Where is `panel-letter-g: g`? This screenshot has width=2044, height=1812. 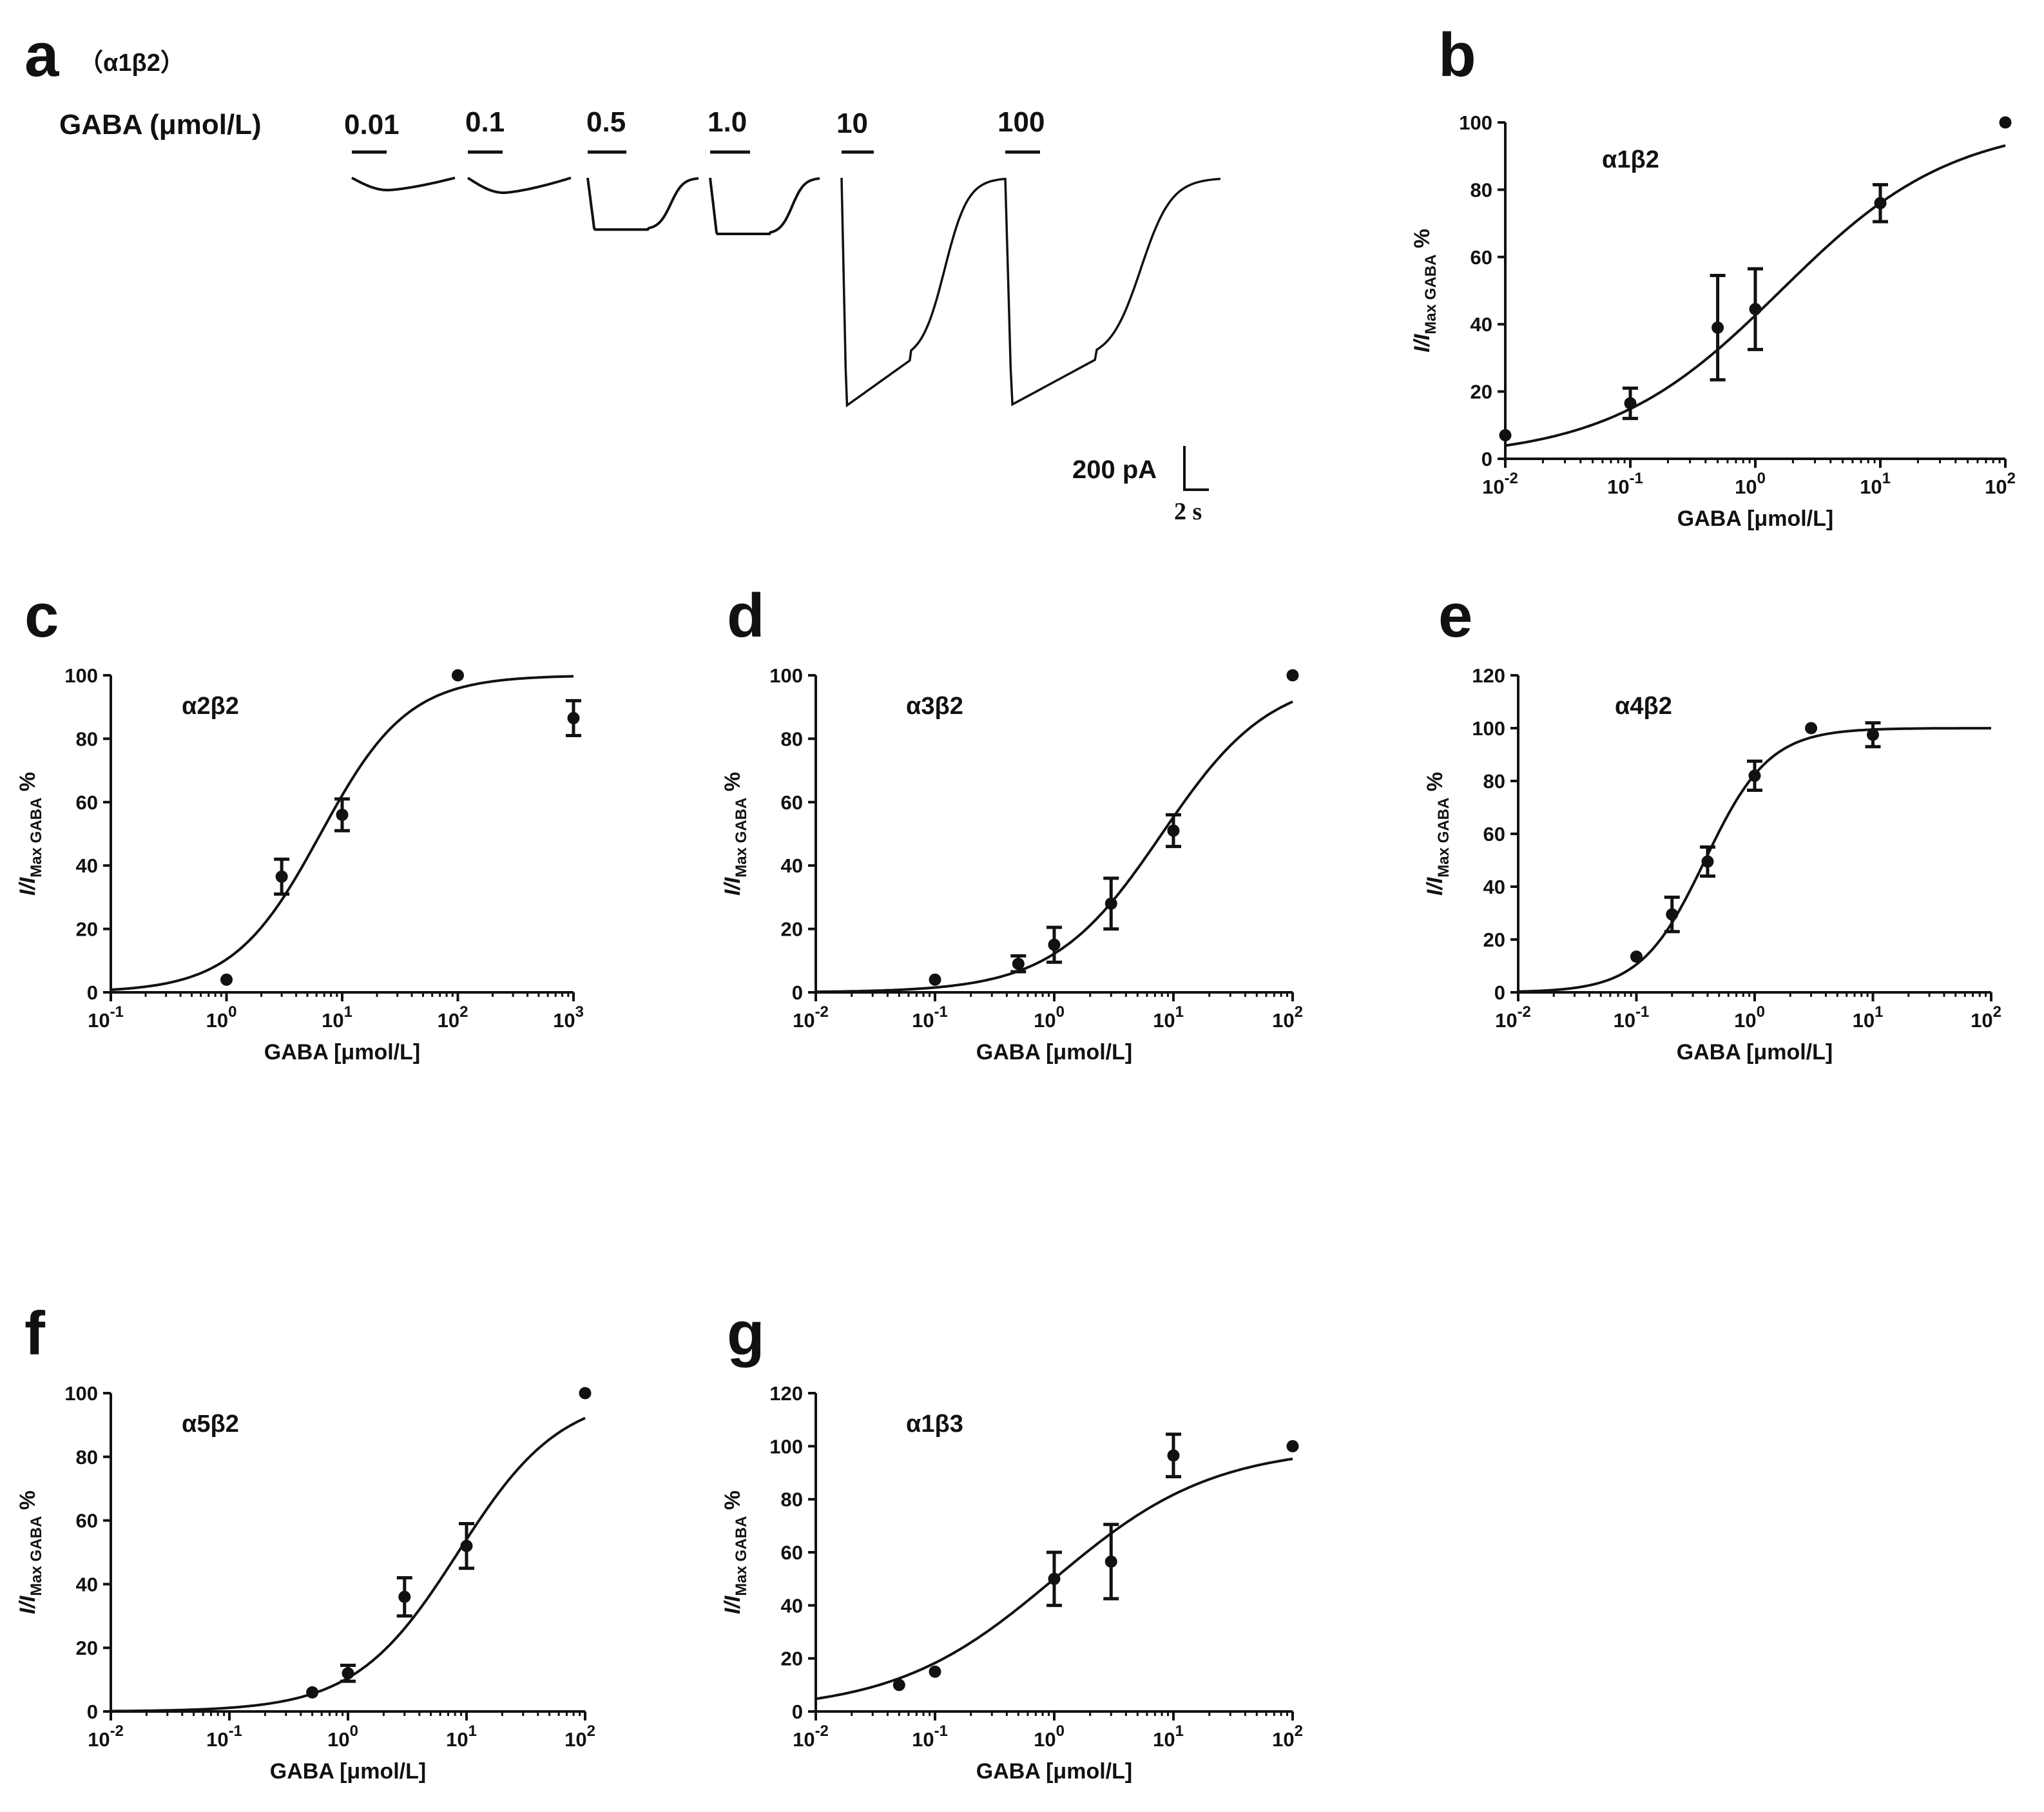
panel-letter-g: g is located at coordinates (746, 1333).